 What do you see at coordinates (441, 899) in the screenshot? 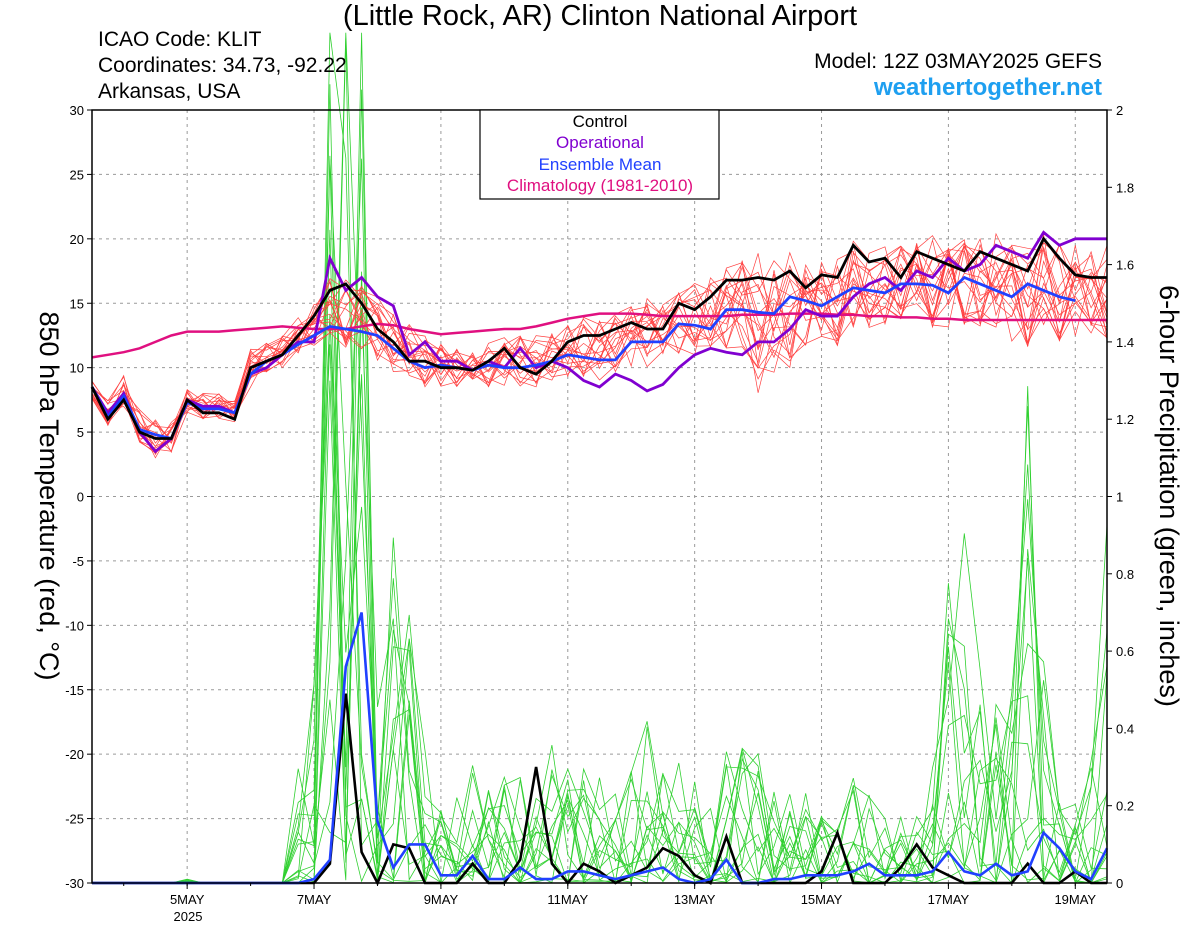
I see `x-tick-label: 9MAY` at bounding box center [441, 899].